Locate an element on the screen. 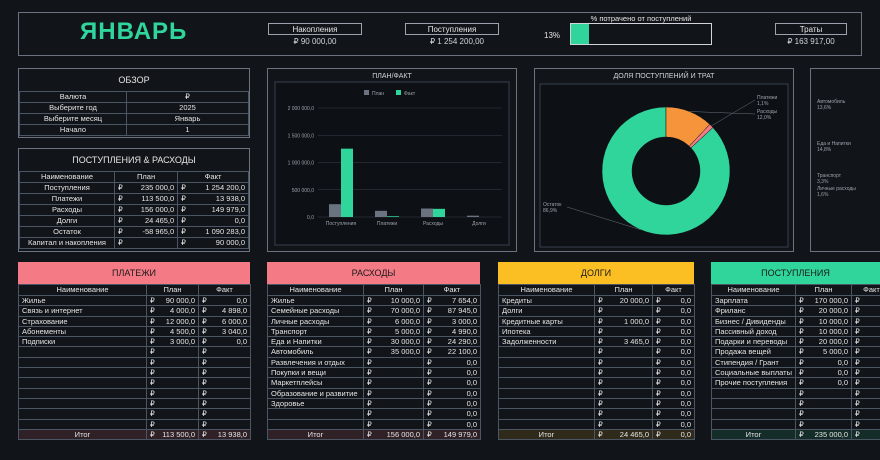  incomes-row-plan: 5 000,0 is located at coordinates (828, 352).